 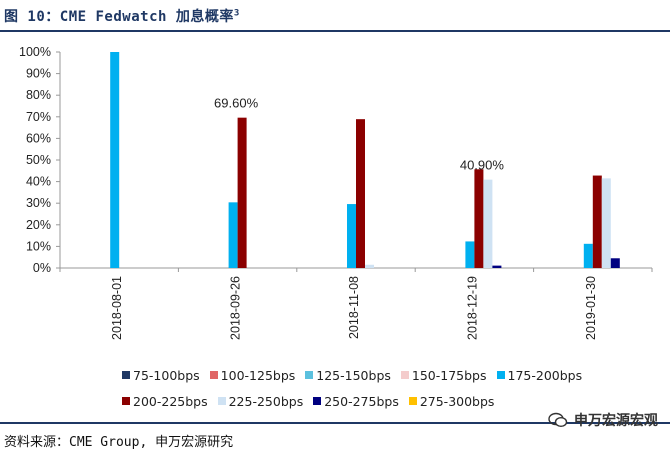 I want to click on y-tick-label: 40%, so click(x=38, y=182).